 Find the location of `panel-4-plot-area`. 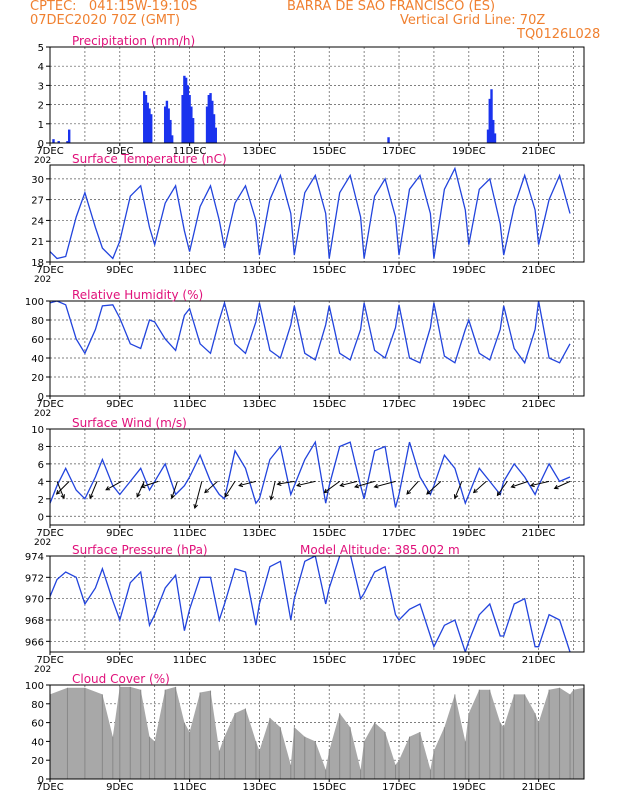

panel-4-plot-area is located at coordinates (310, 604).